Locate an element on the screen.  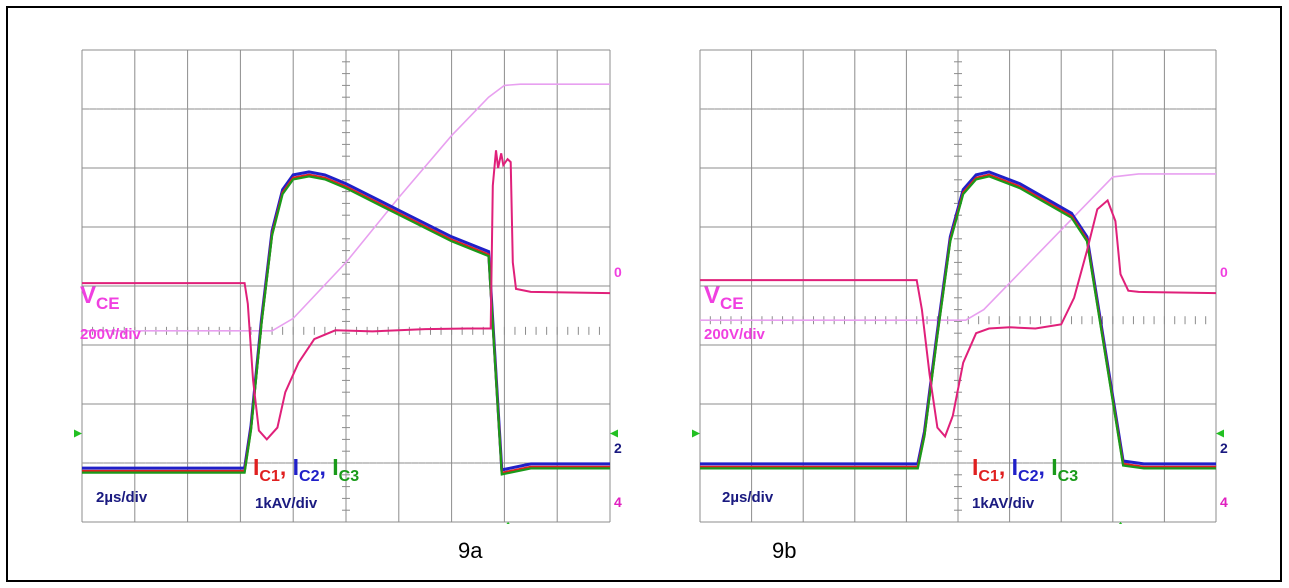
caption-9b: 9b is located at coordinates (784, 550).